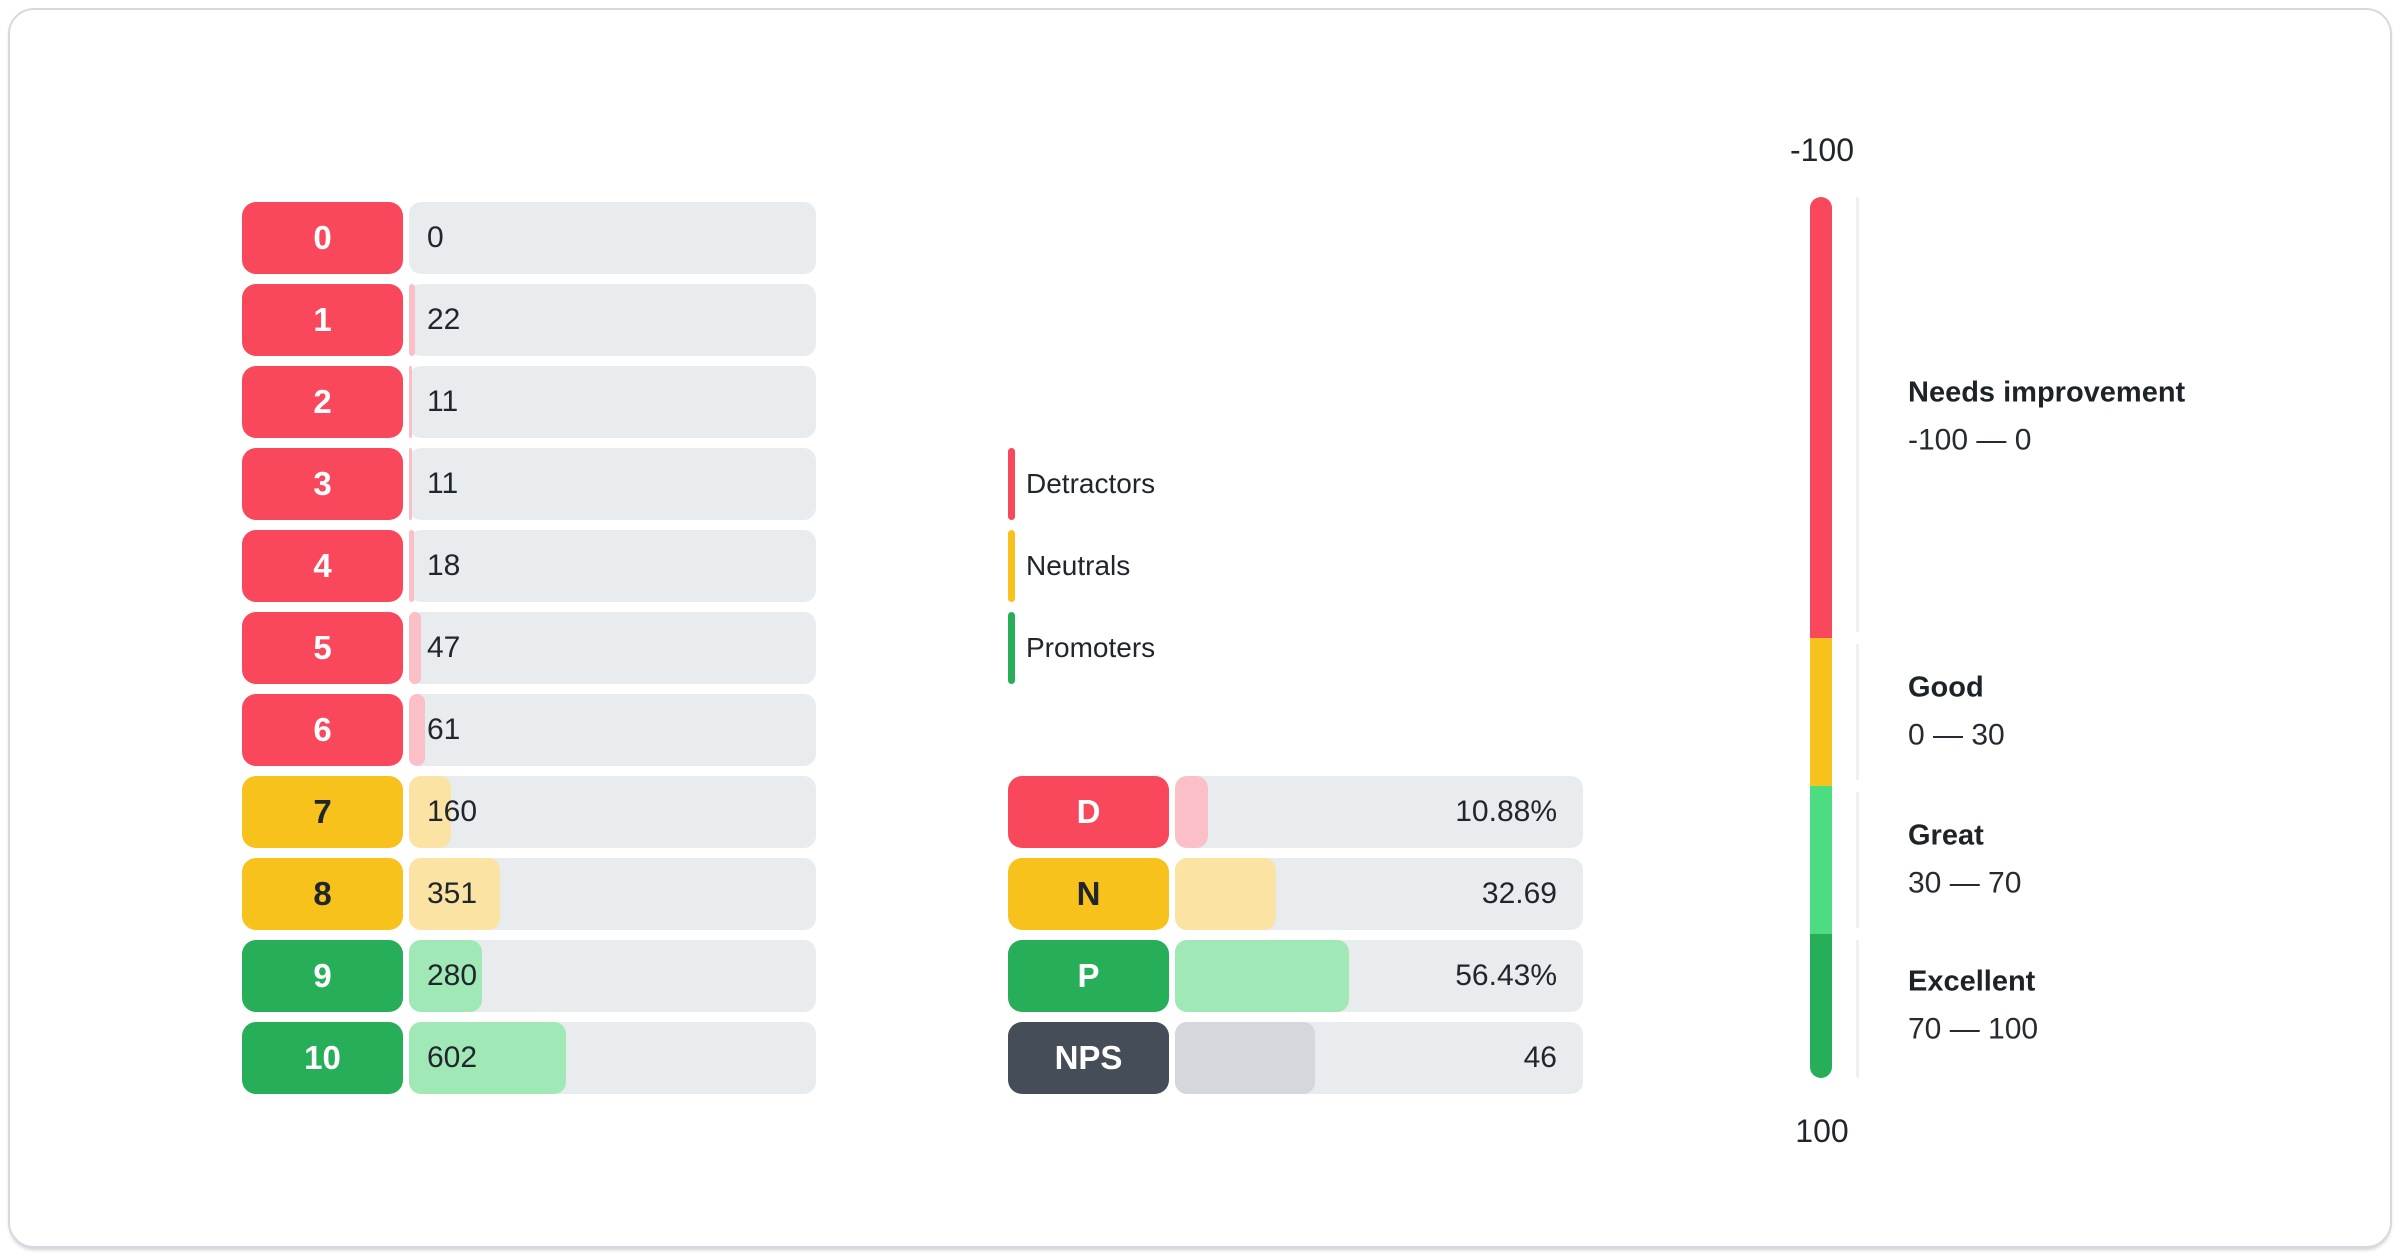 This screenshot has width=2400, height=1256. What do you see at coordinates (1379, 812) in the screenshot?
I see `summary-track: 10.88%` at bounding box center [1379, 812].